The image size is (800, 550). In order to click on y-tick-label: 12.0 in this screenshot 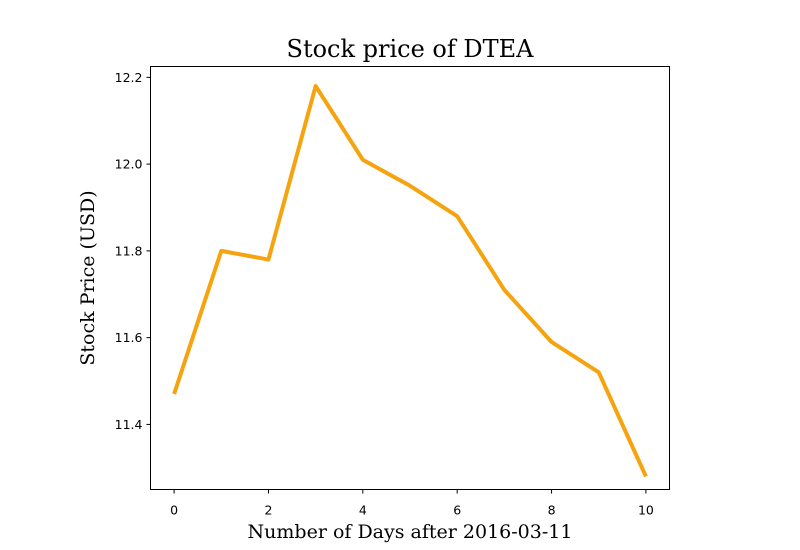, I will do `click(129, 164)`.